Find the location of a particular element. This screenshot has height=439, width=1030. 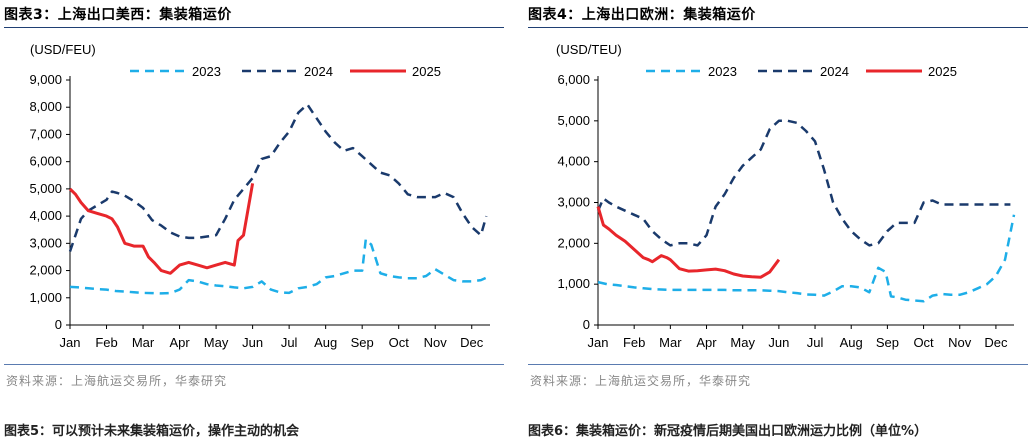

y-tick-label: 8,000 is located at coordinates (45, 106).